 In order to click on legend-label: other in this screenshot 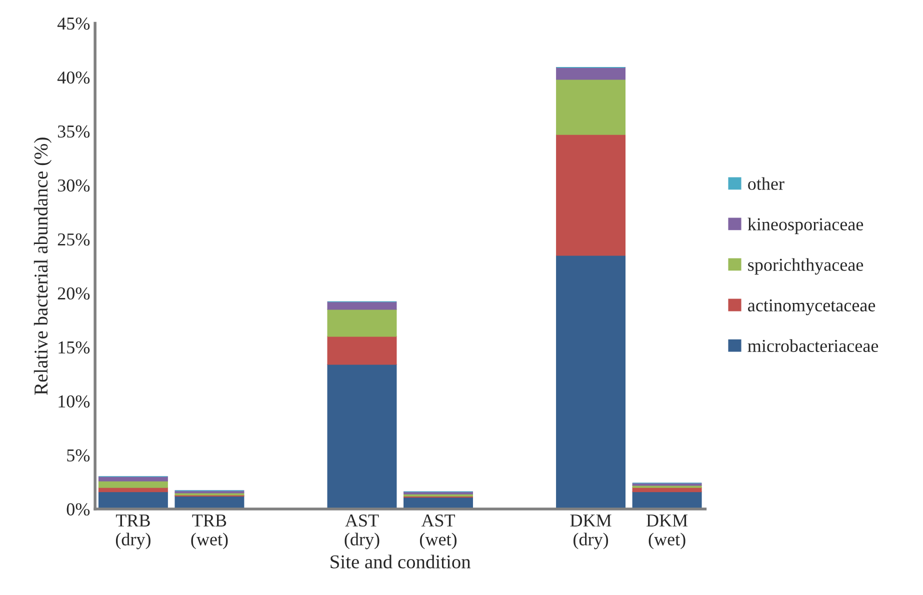, I will do `click(766, 183)`.